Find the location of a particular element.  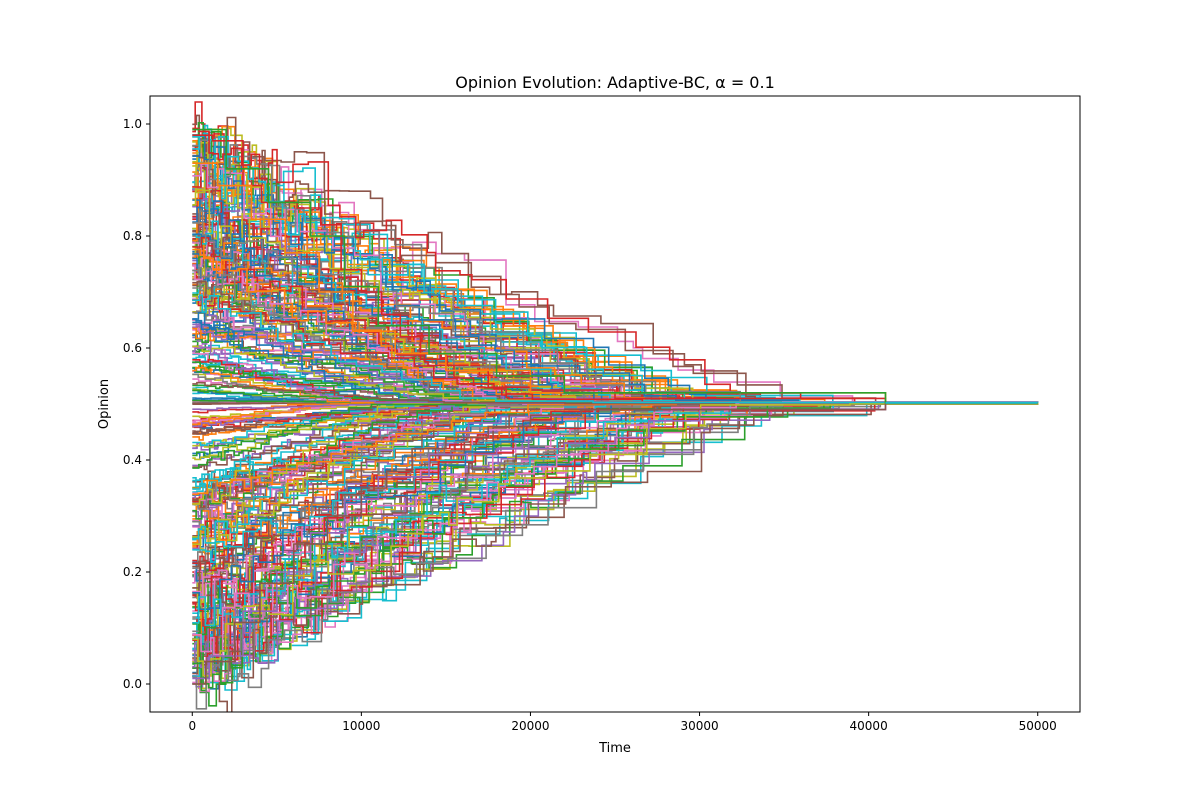

y-tick-label: 0.2 is located at coordinates (132, 572).